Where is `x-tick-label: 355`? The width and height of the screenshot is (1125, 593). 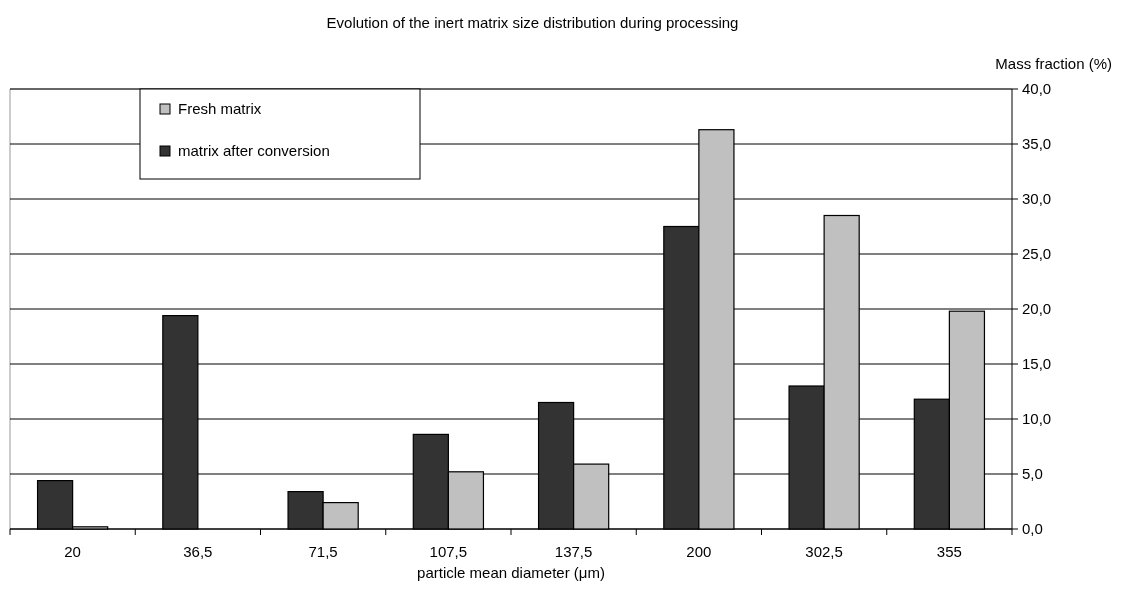 x-tick-label: 355 is located at coordinates (949, 551).